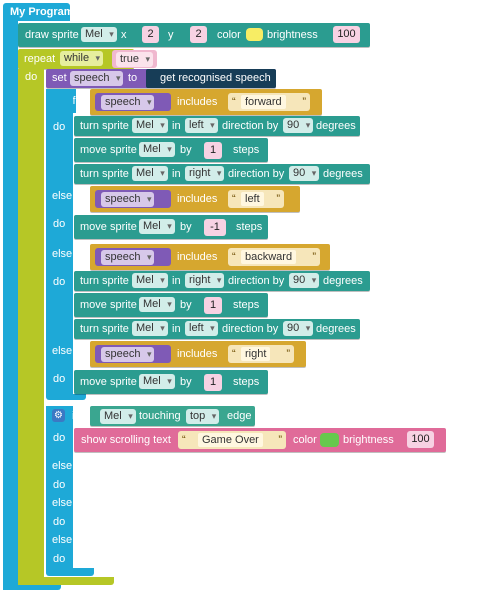  I want to click on string-block-right: “ right ”, so click(261, 354).